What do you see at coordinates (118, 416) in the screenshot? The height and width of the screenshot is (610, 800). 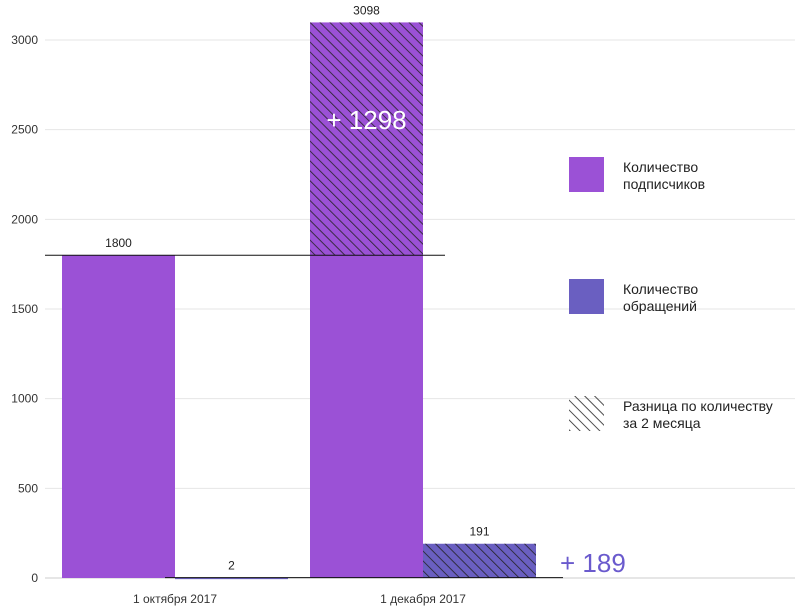 I see `bar-subscribers` at bounding box center [118, 416].